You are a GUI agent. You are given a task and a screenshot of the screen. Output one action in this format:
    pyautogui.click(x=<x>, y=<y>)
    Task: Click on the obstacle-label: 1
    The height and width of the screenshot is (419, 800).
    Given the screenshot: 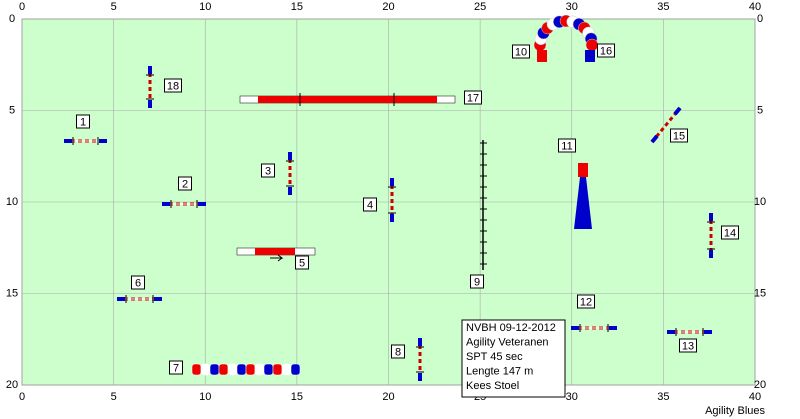 What is the action you would take?
    pyautogui.click(x=83, y=122)
    